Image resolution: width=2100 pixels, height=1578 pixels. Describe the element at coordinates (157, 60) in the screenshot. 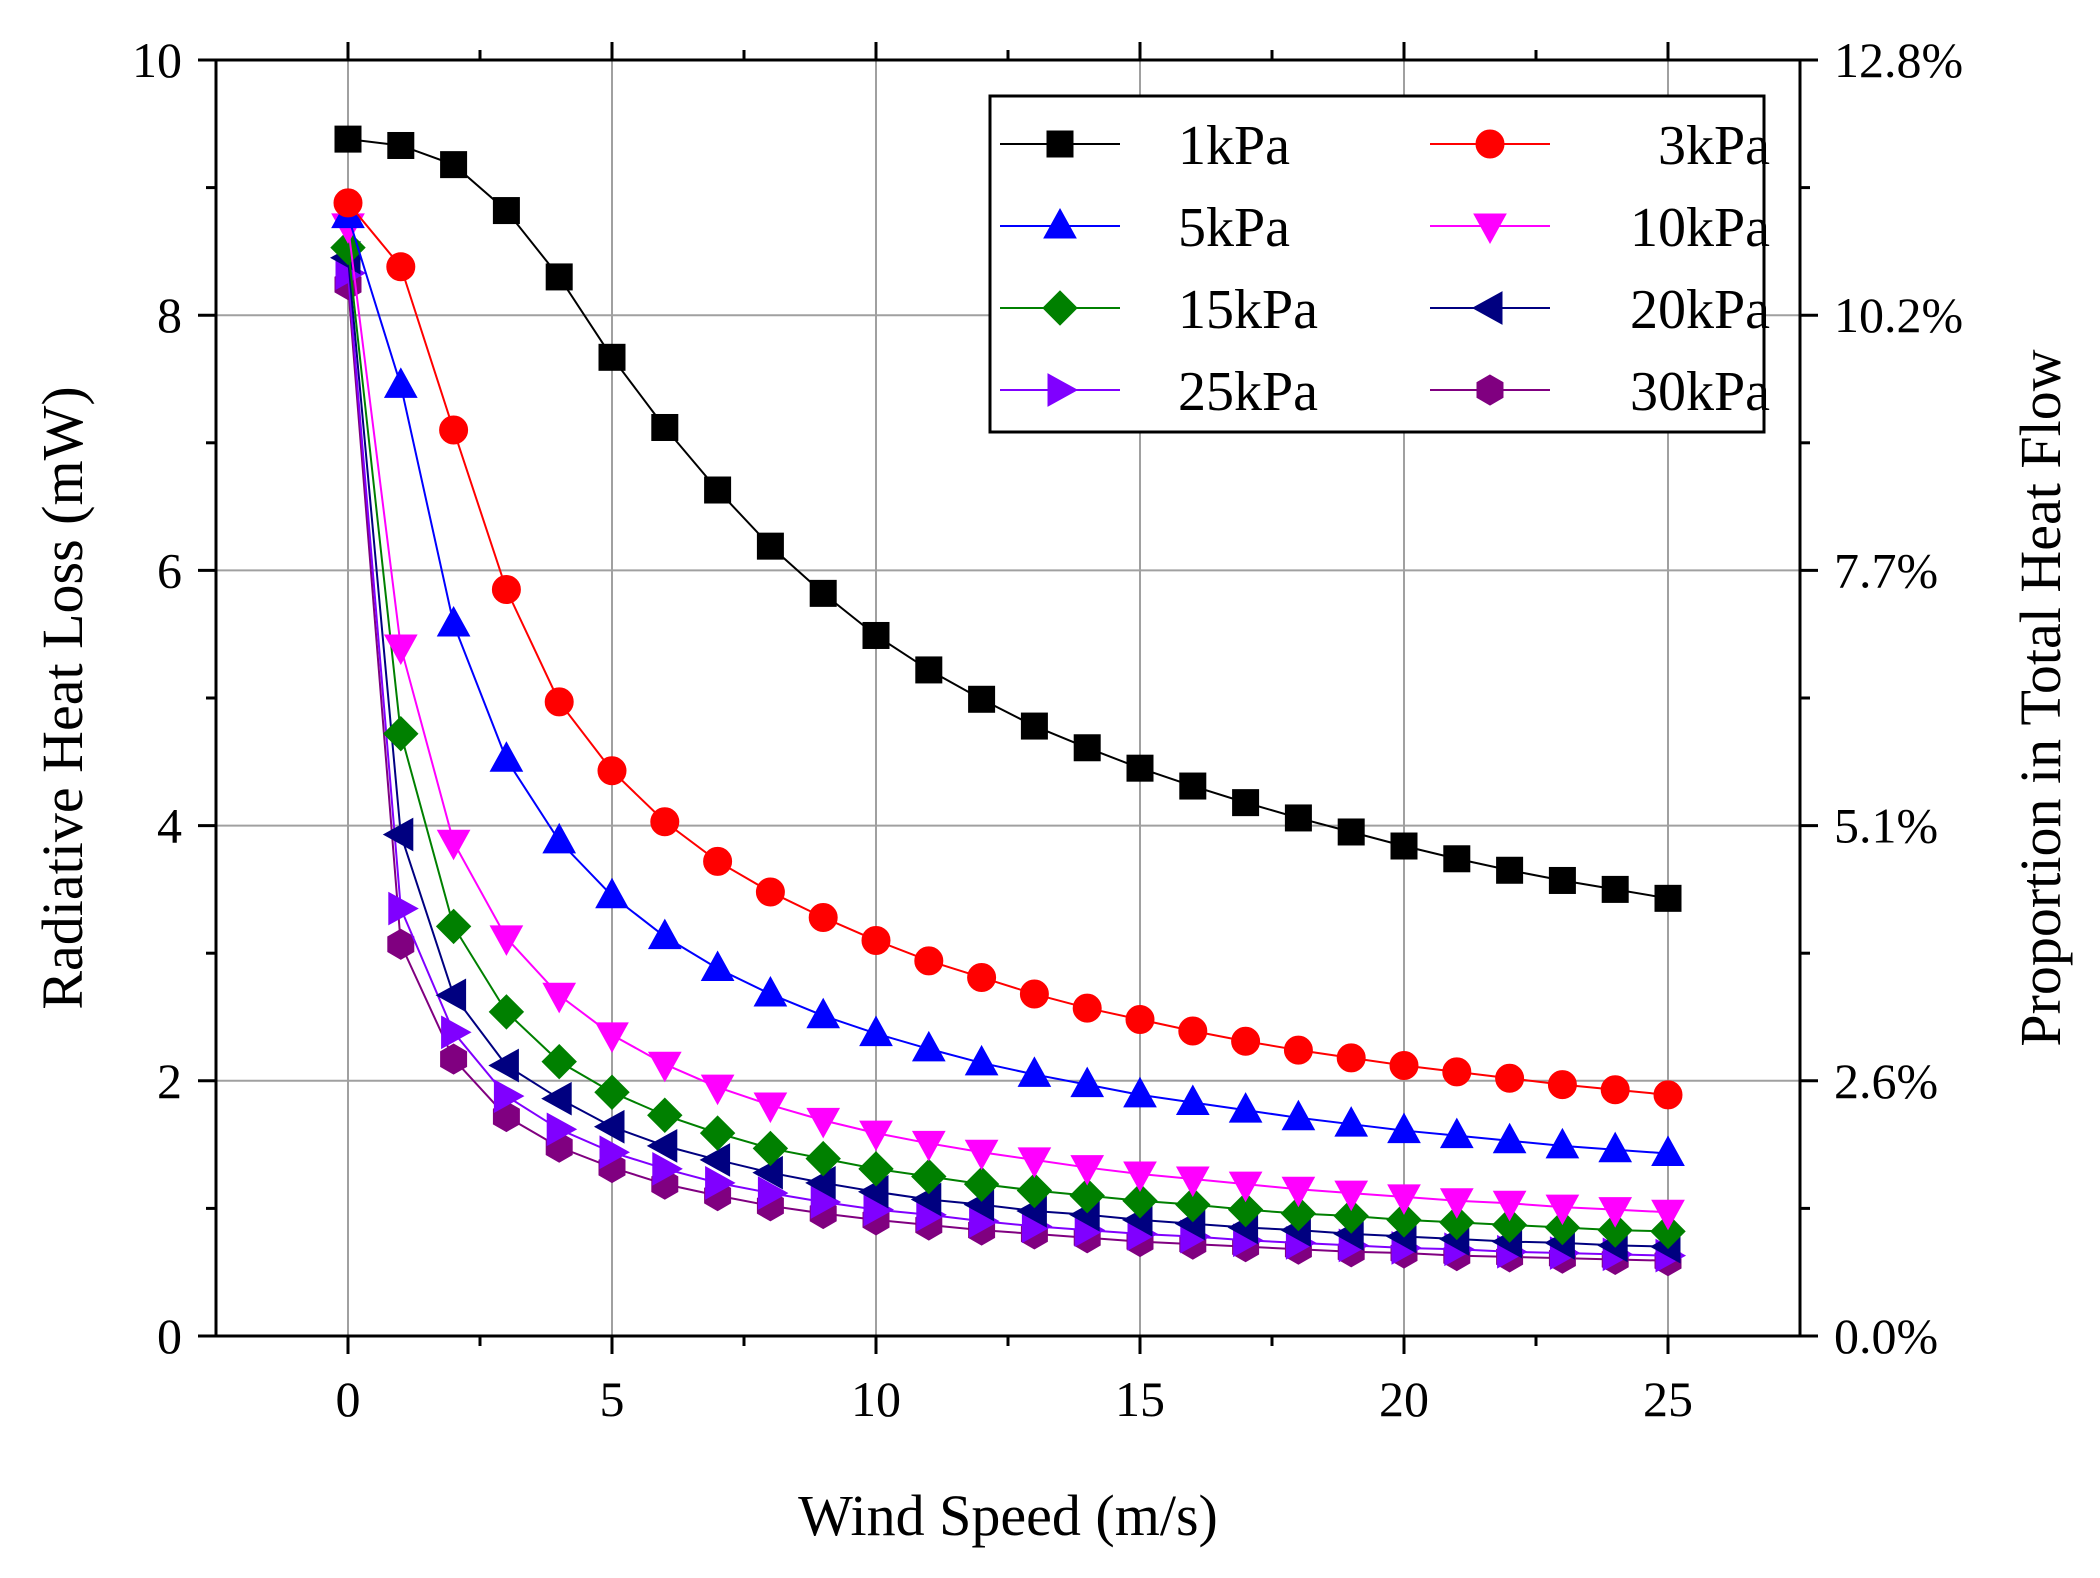

I see `y-tick-label: 10` at that location.